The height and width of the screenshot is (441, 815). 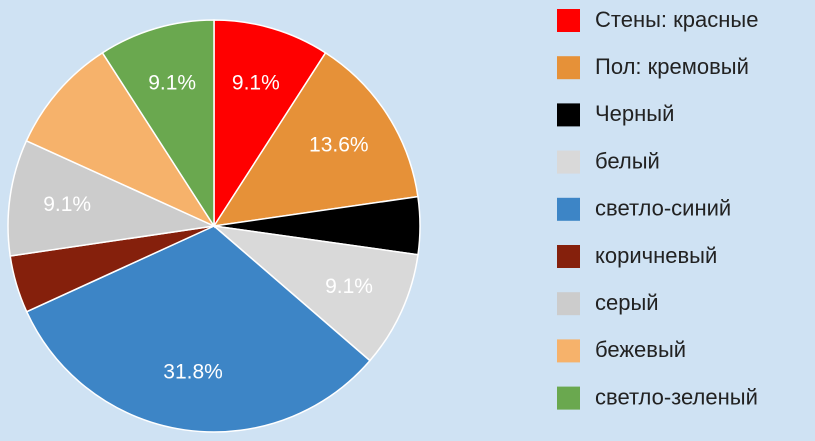 I want to click on legend-label: Стены: красные, so click(x=676, y=19).